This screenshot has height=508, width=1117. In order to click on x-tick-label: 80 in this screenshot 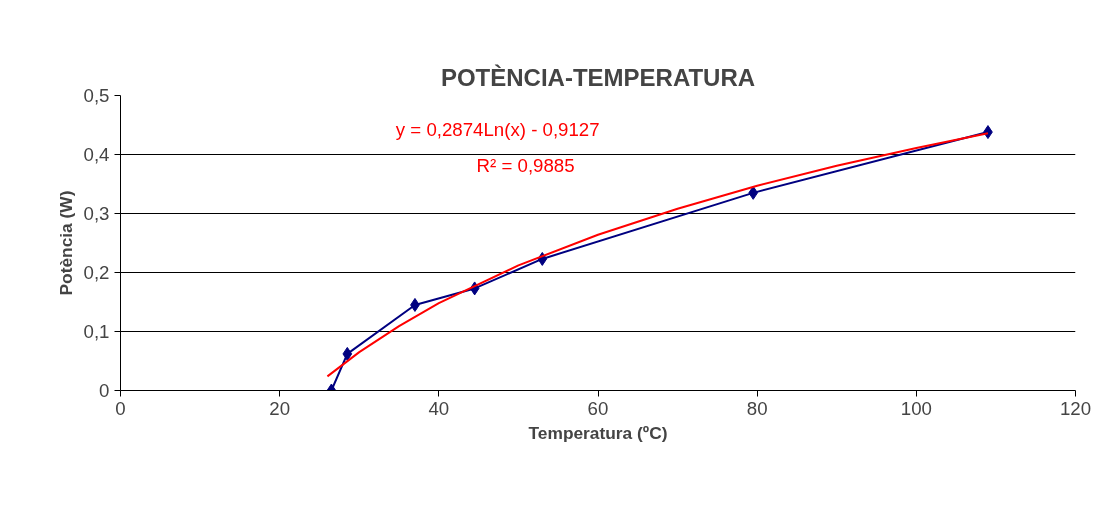, I will do `click(757, 408)`.